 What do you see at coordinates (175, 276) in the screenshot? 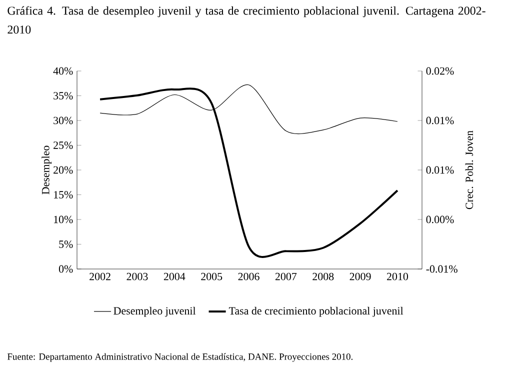
I see `x-tick-label: 2004` at bounding box center [175, 276].